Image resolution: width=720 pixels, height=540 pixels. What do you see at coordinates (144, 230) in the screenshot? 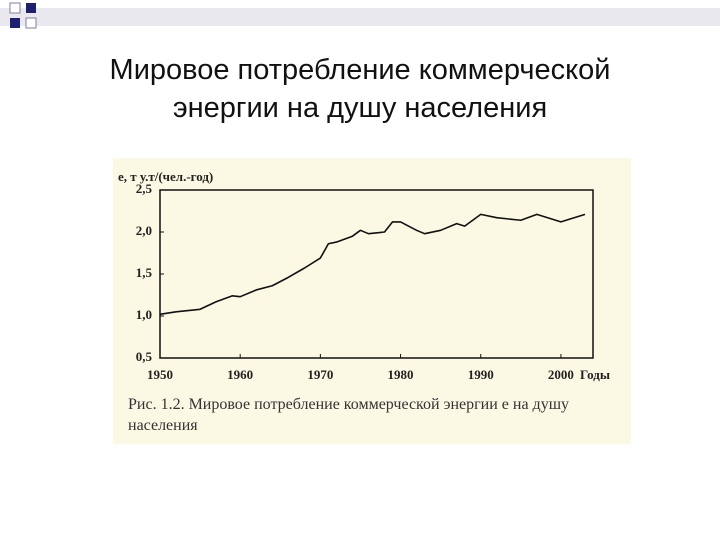
I see `y-tick-label: 2,0` at bounding box center [144, 230].